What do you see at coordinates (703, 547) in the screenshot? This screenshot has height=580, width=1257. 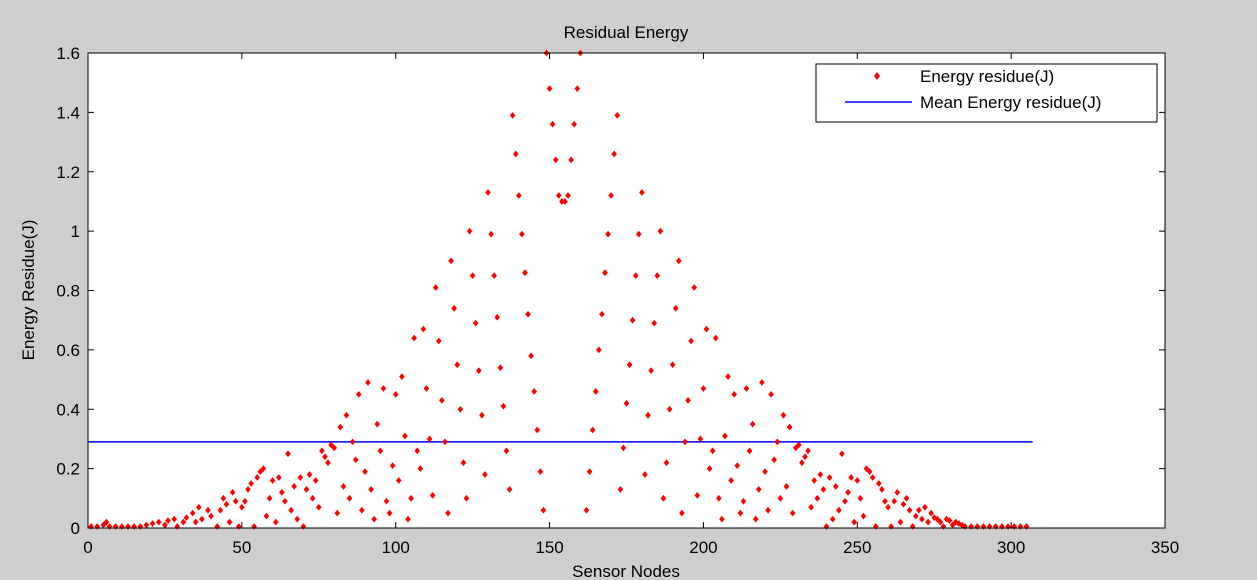 I see `x-tick-label: 200` at bounding box center [703, 547].